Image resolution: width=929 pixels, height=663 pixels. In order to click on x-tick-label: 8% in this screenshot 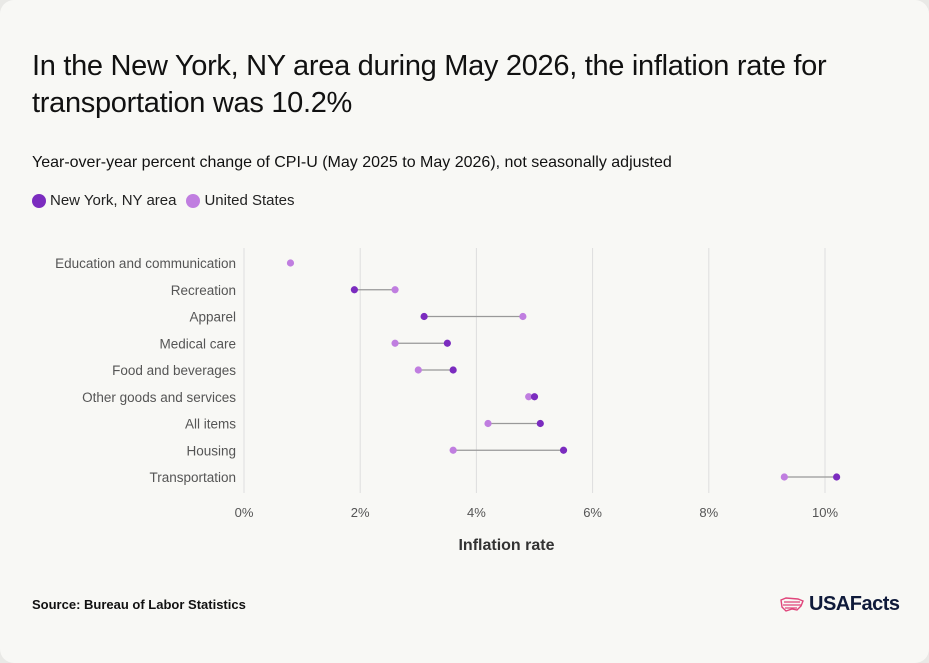, I will do `click(708, 512)`.